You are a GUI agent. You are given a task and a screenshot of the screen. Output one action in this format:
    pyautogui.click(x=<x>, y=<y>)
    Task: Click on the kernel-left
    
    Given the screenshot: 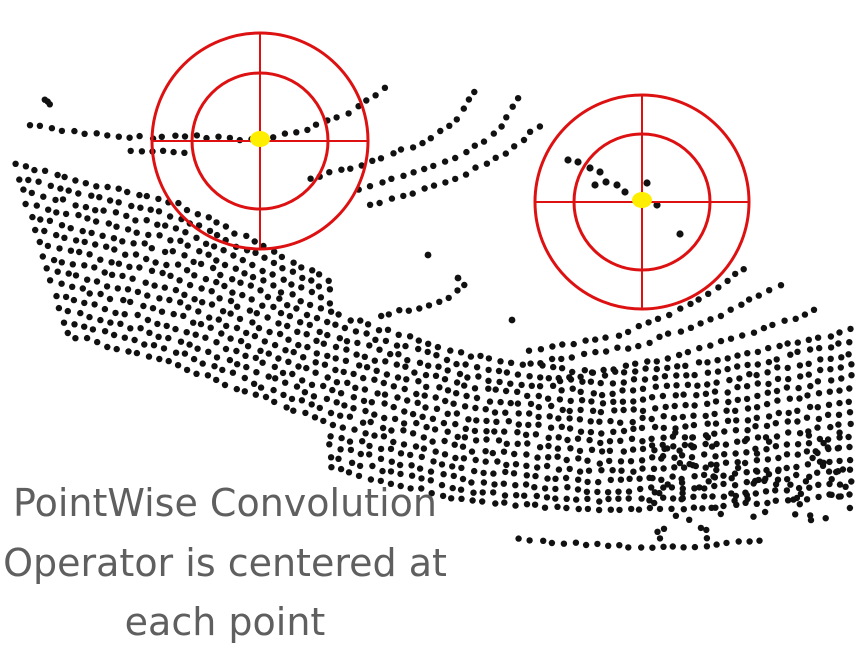 What is the action you would take?
    pyautogui.click(x=260, y=141)
    